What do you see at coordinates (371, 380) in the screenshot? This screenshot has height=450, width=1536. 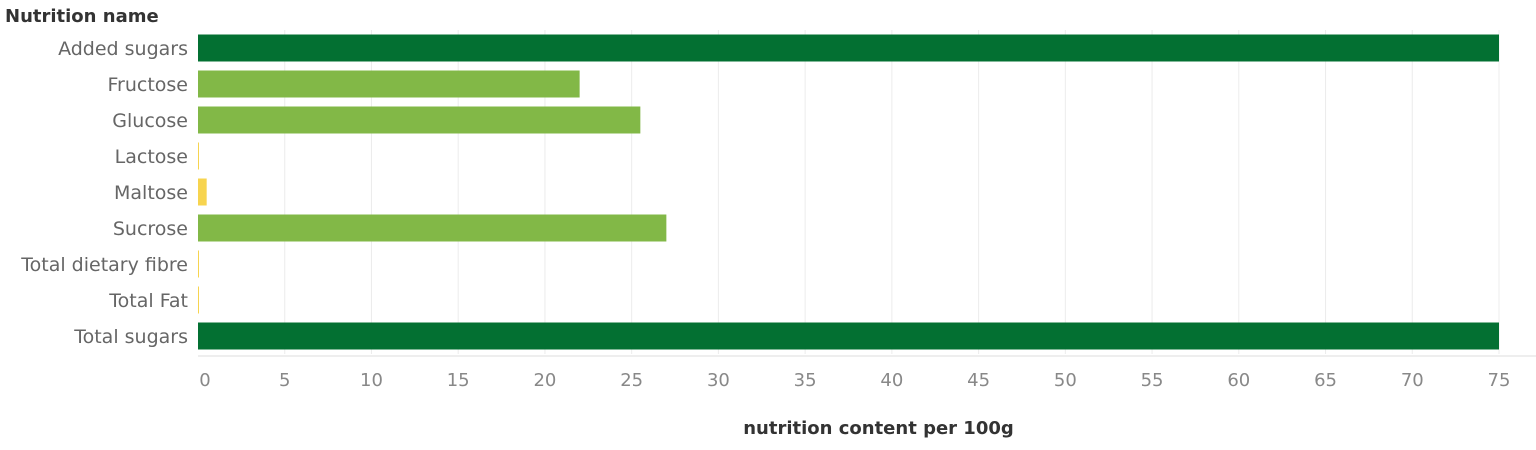 I see `x-tick-label: 10` at bounding box center [371, 380].